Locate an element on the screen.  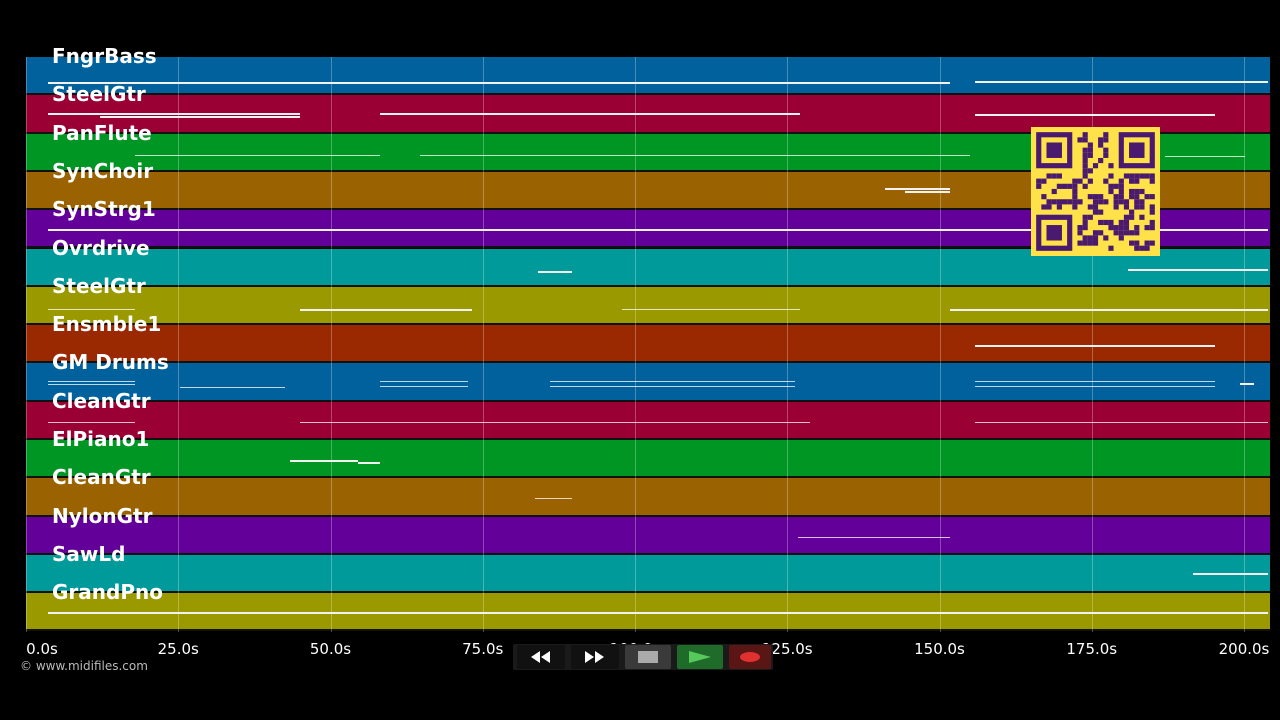
record-button is located at coordinates (750, 657).